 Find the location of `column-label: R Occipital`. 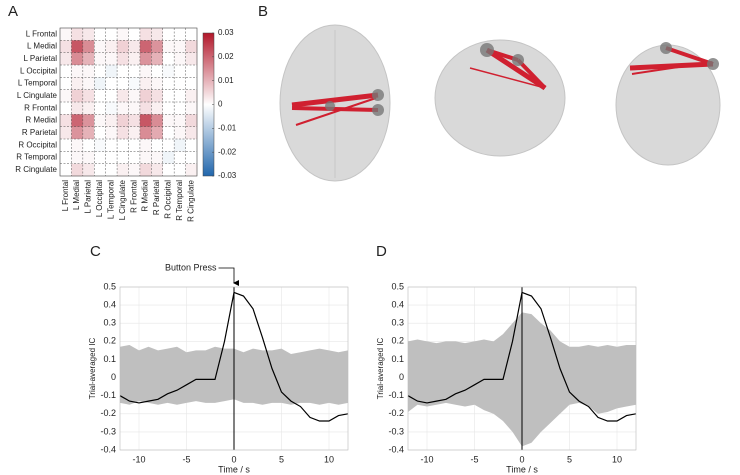

column-label: R Occipital is located at coordinates (168, 199).